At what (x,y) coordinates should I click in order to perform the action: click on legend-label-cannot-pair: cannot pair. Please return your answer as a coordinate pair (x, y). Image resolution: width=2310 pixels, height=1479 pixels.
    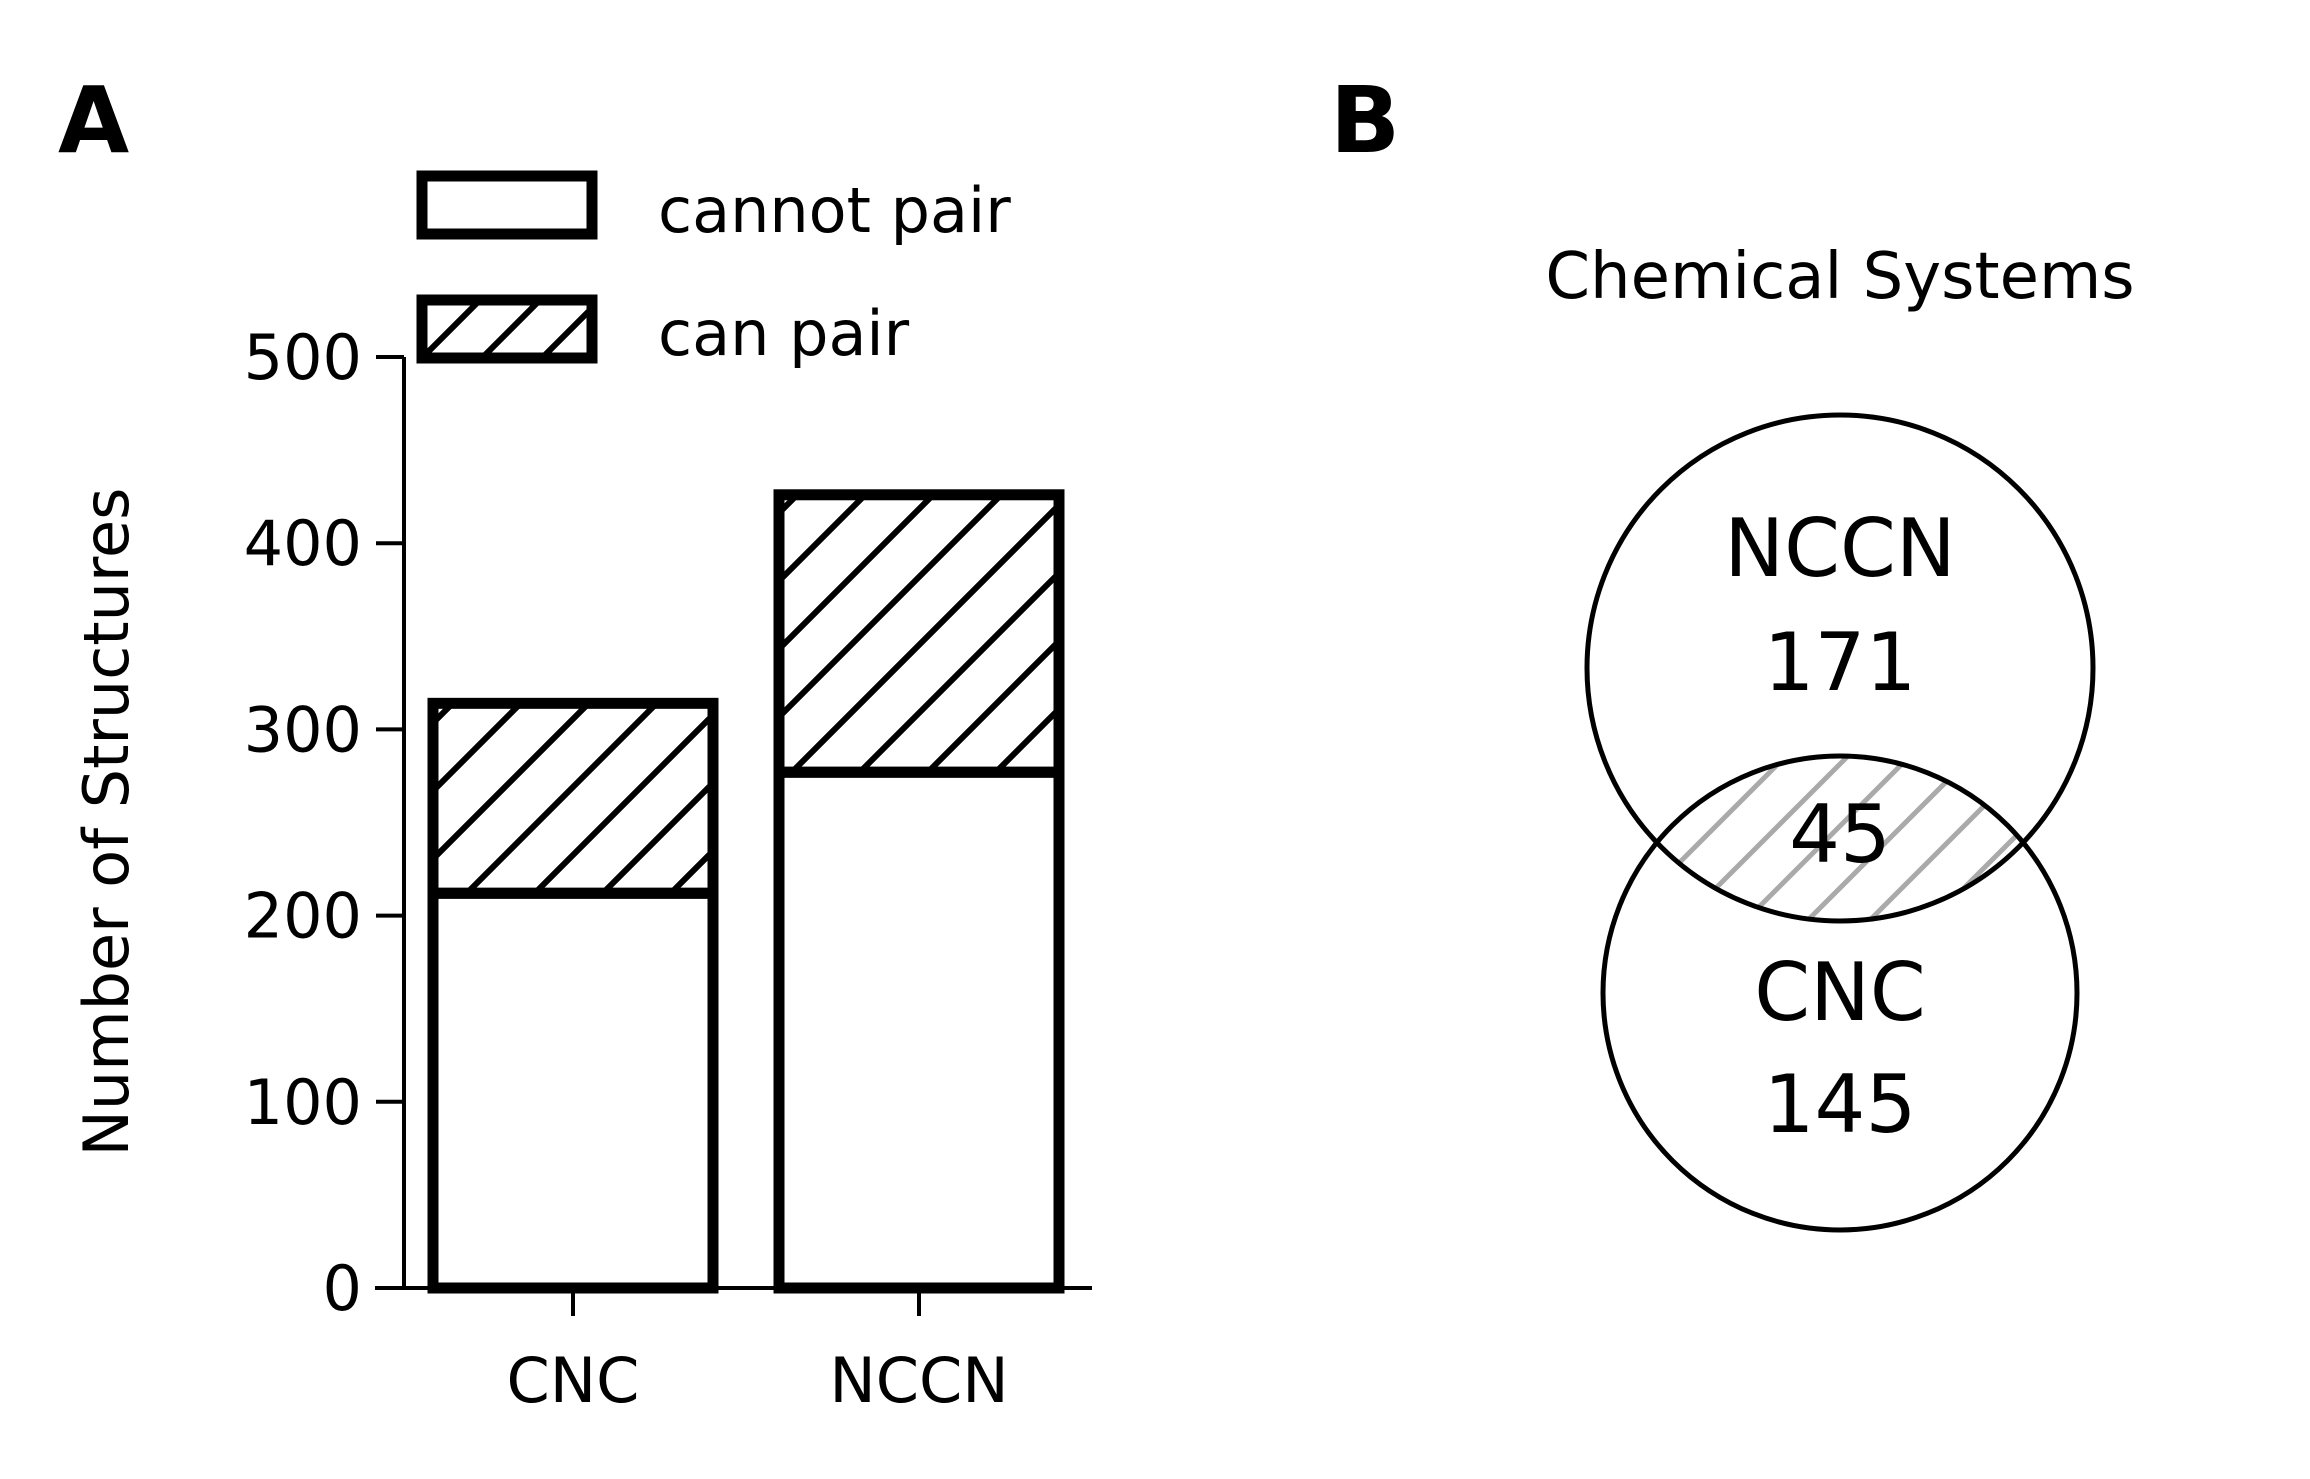
    Looking at the image, I should click on (834, 210).